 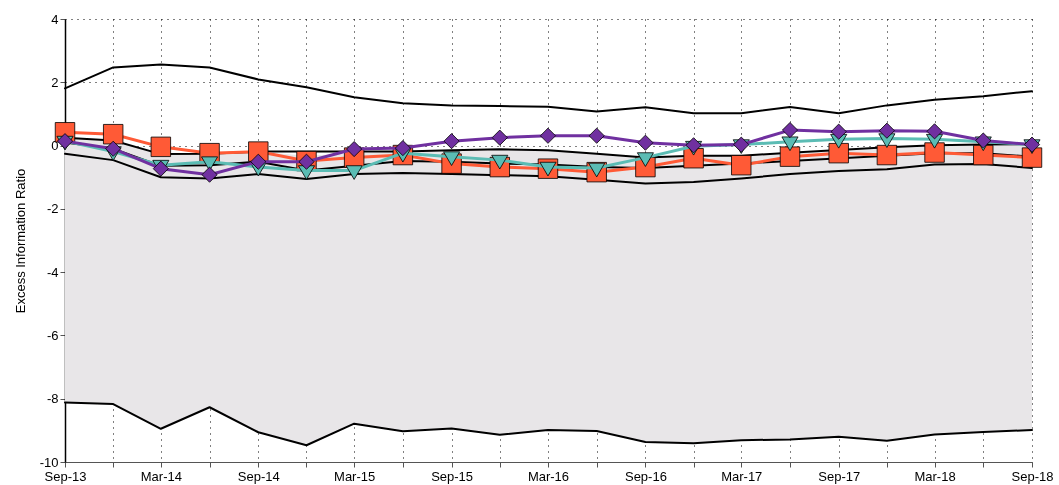 I want to click on x-tick-label: Sep-15, so click(x=452, y=476).